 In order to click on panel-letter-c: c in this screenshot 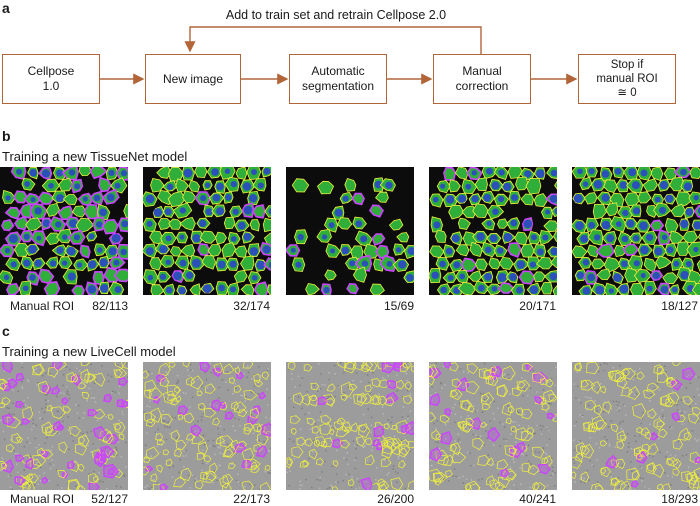, I will do `click(6, 331)`.